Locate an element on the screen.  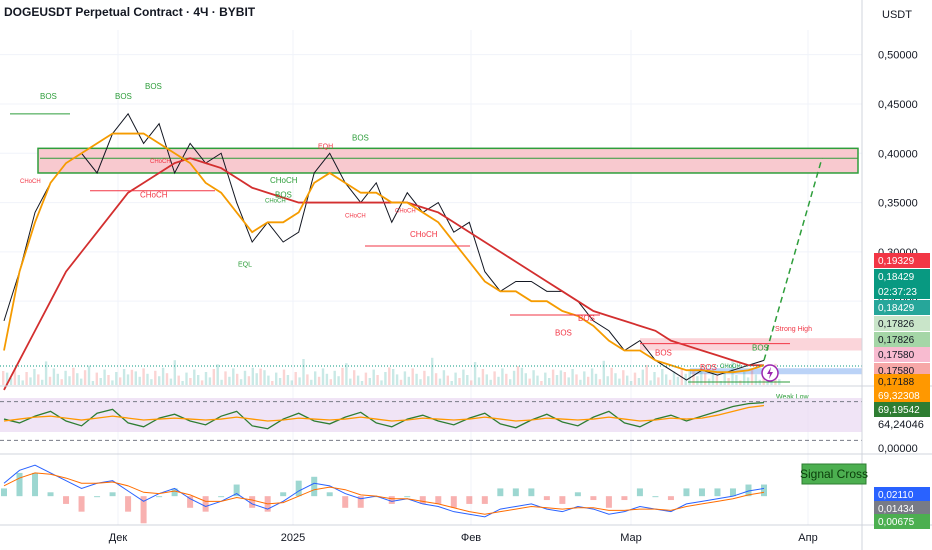
osc-series-rsi is located at coordinates (384, 415).